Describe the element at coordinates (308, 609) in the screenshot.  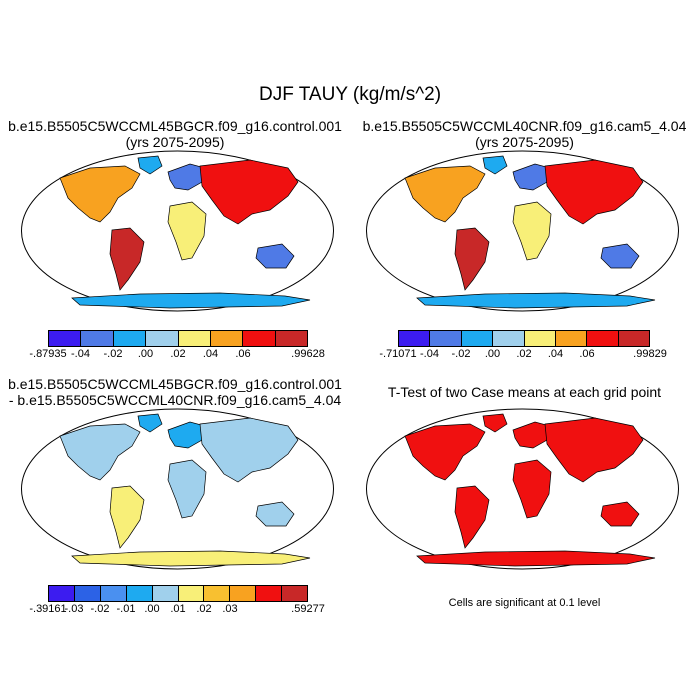
I see `colorbar-tick-label: .59277` at that location.